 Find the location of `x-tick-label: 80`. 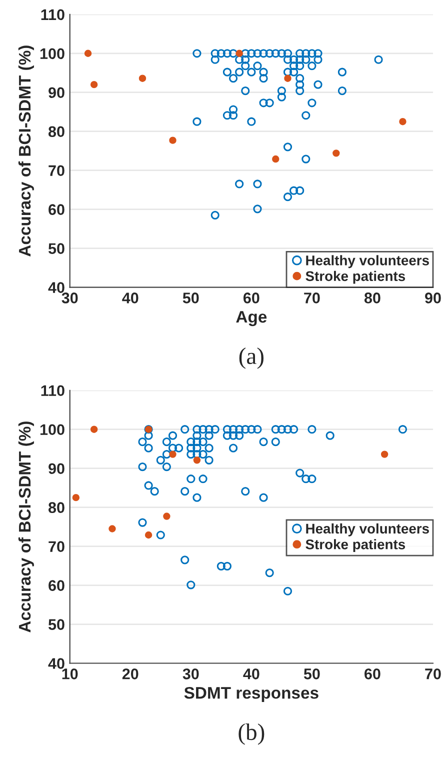

x-tick-label: 80 is located at coordinates (372, 298).